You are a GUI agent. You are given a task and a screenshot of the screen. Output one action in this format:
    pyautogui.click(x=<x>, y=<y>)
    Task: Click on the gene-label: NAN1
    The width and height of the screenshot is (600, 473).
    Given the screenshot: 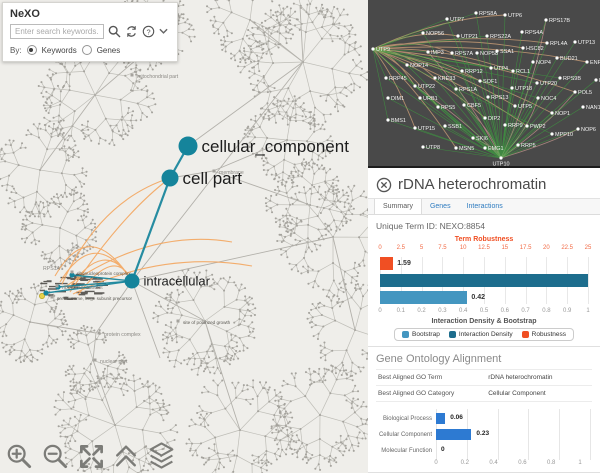 What is the action you would take?
    pyautogui.click(x=593, y=108)
    